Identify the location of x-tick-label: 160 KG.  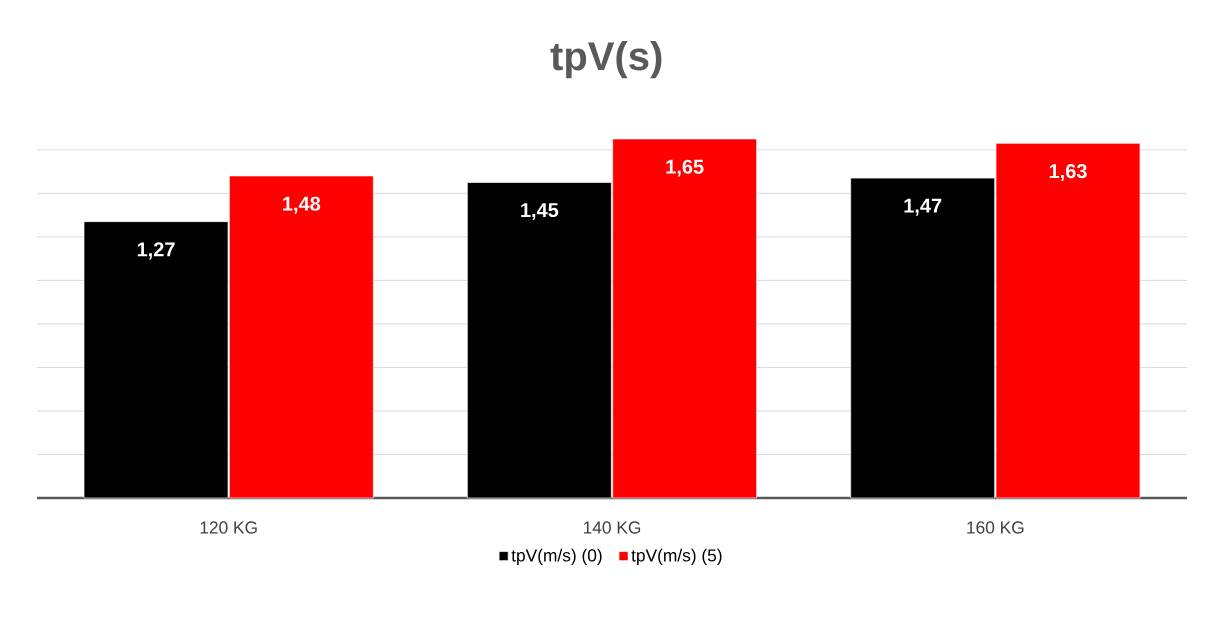
(995, 527).